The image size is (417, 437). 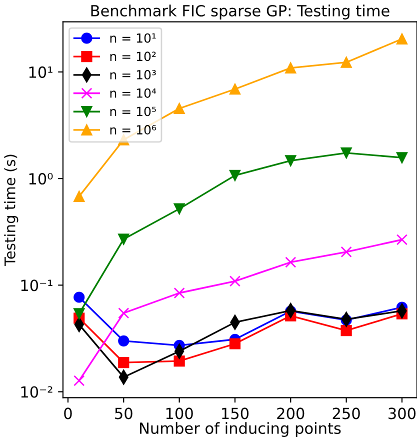 I want to click on y-tick-label: 10⁰, so click(x=41, y=179).